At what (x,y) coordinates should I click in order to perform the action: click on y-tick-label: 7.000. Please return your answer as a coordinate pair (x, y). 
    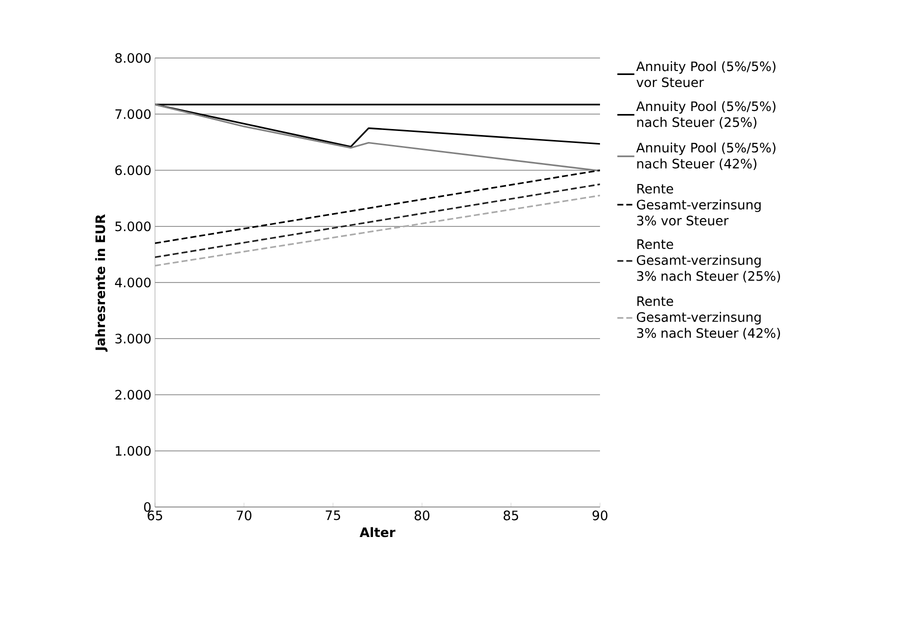
    Looking at the image, I should click on (133, 114).